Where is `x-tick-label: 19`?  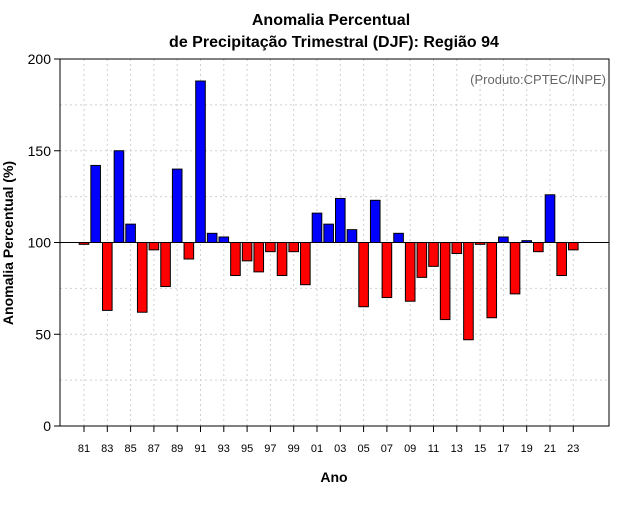 x-tick-label: 19 is located at coordinates (527, 449).